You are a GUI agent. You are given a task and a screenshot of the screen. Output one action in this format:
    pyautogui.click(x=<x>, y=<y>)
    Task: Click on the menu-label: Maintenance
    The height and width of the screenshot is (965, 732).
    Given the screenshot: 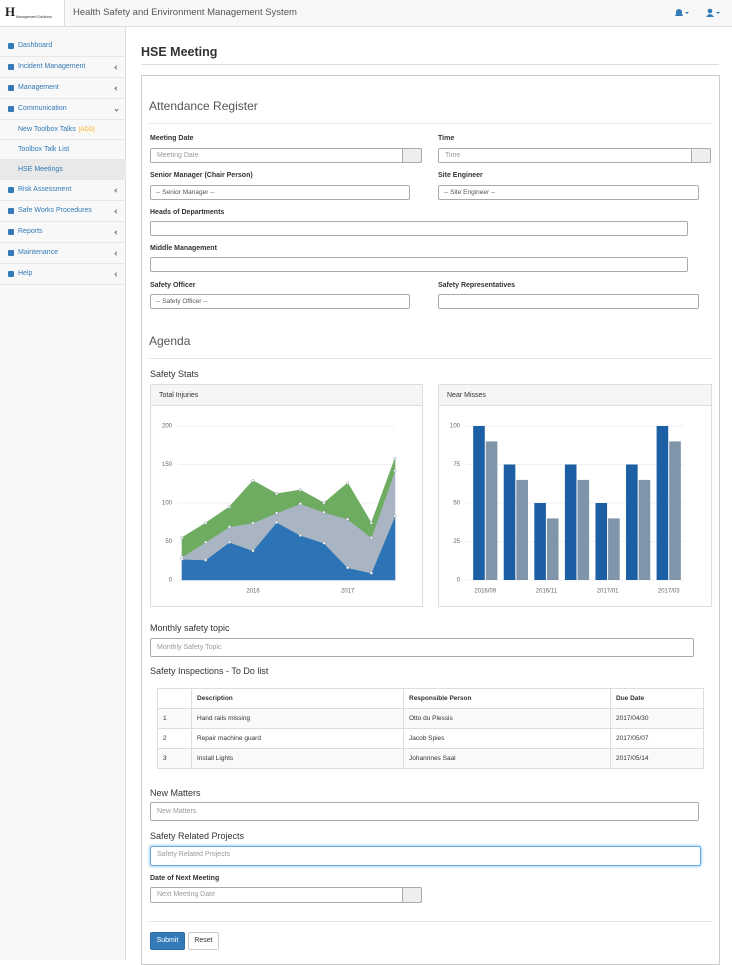 What is the action you would take?
    pyautogui.click(x=38, y=252)
    